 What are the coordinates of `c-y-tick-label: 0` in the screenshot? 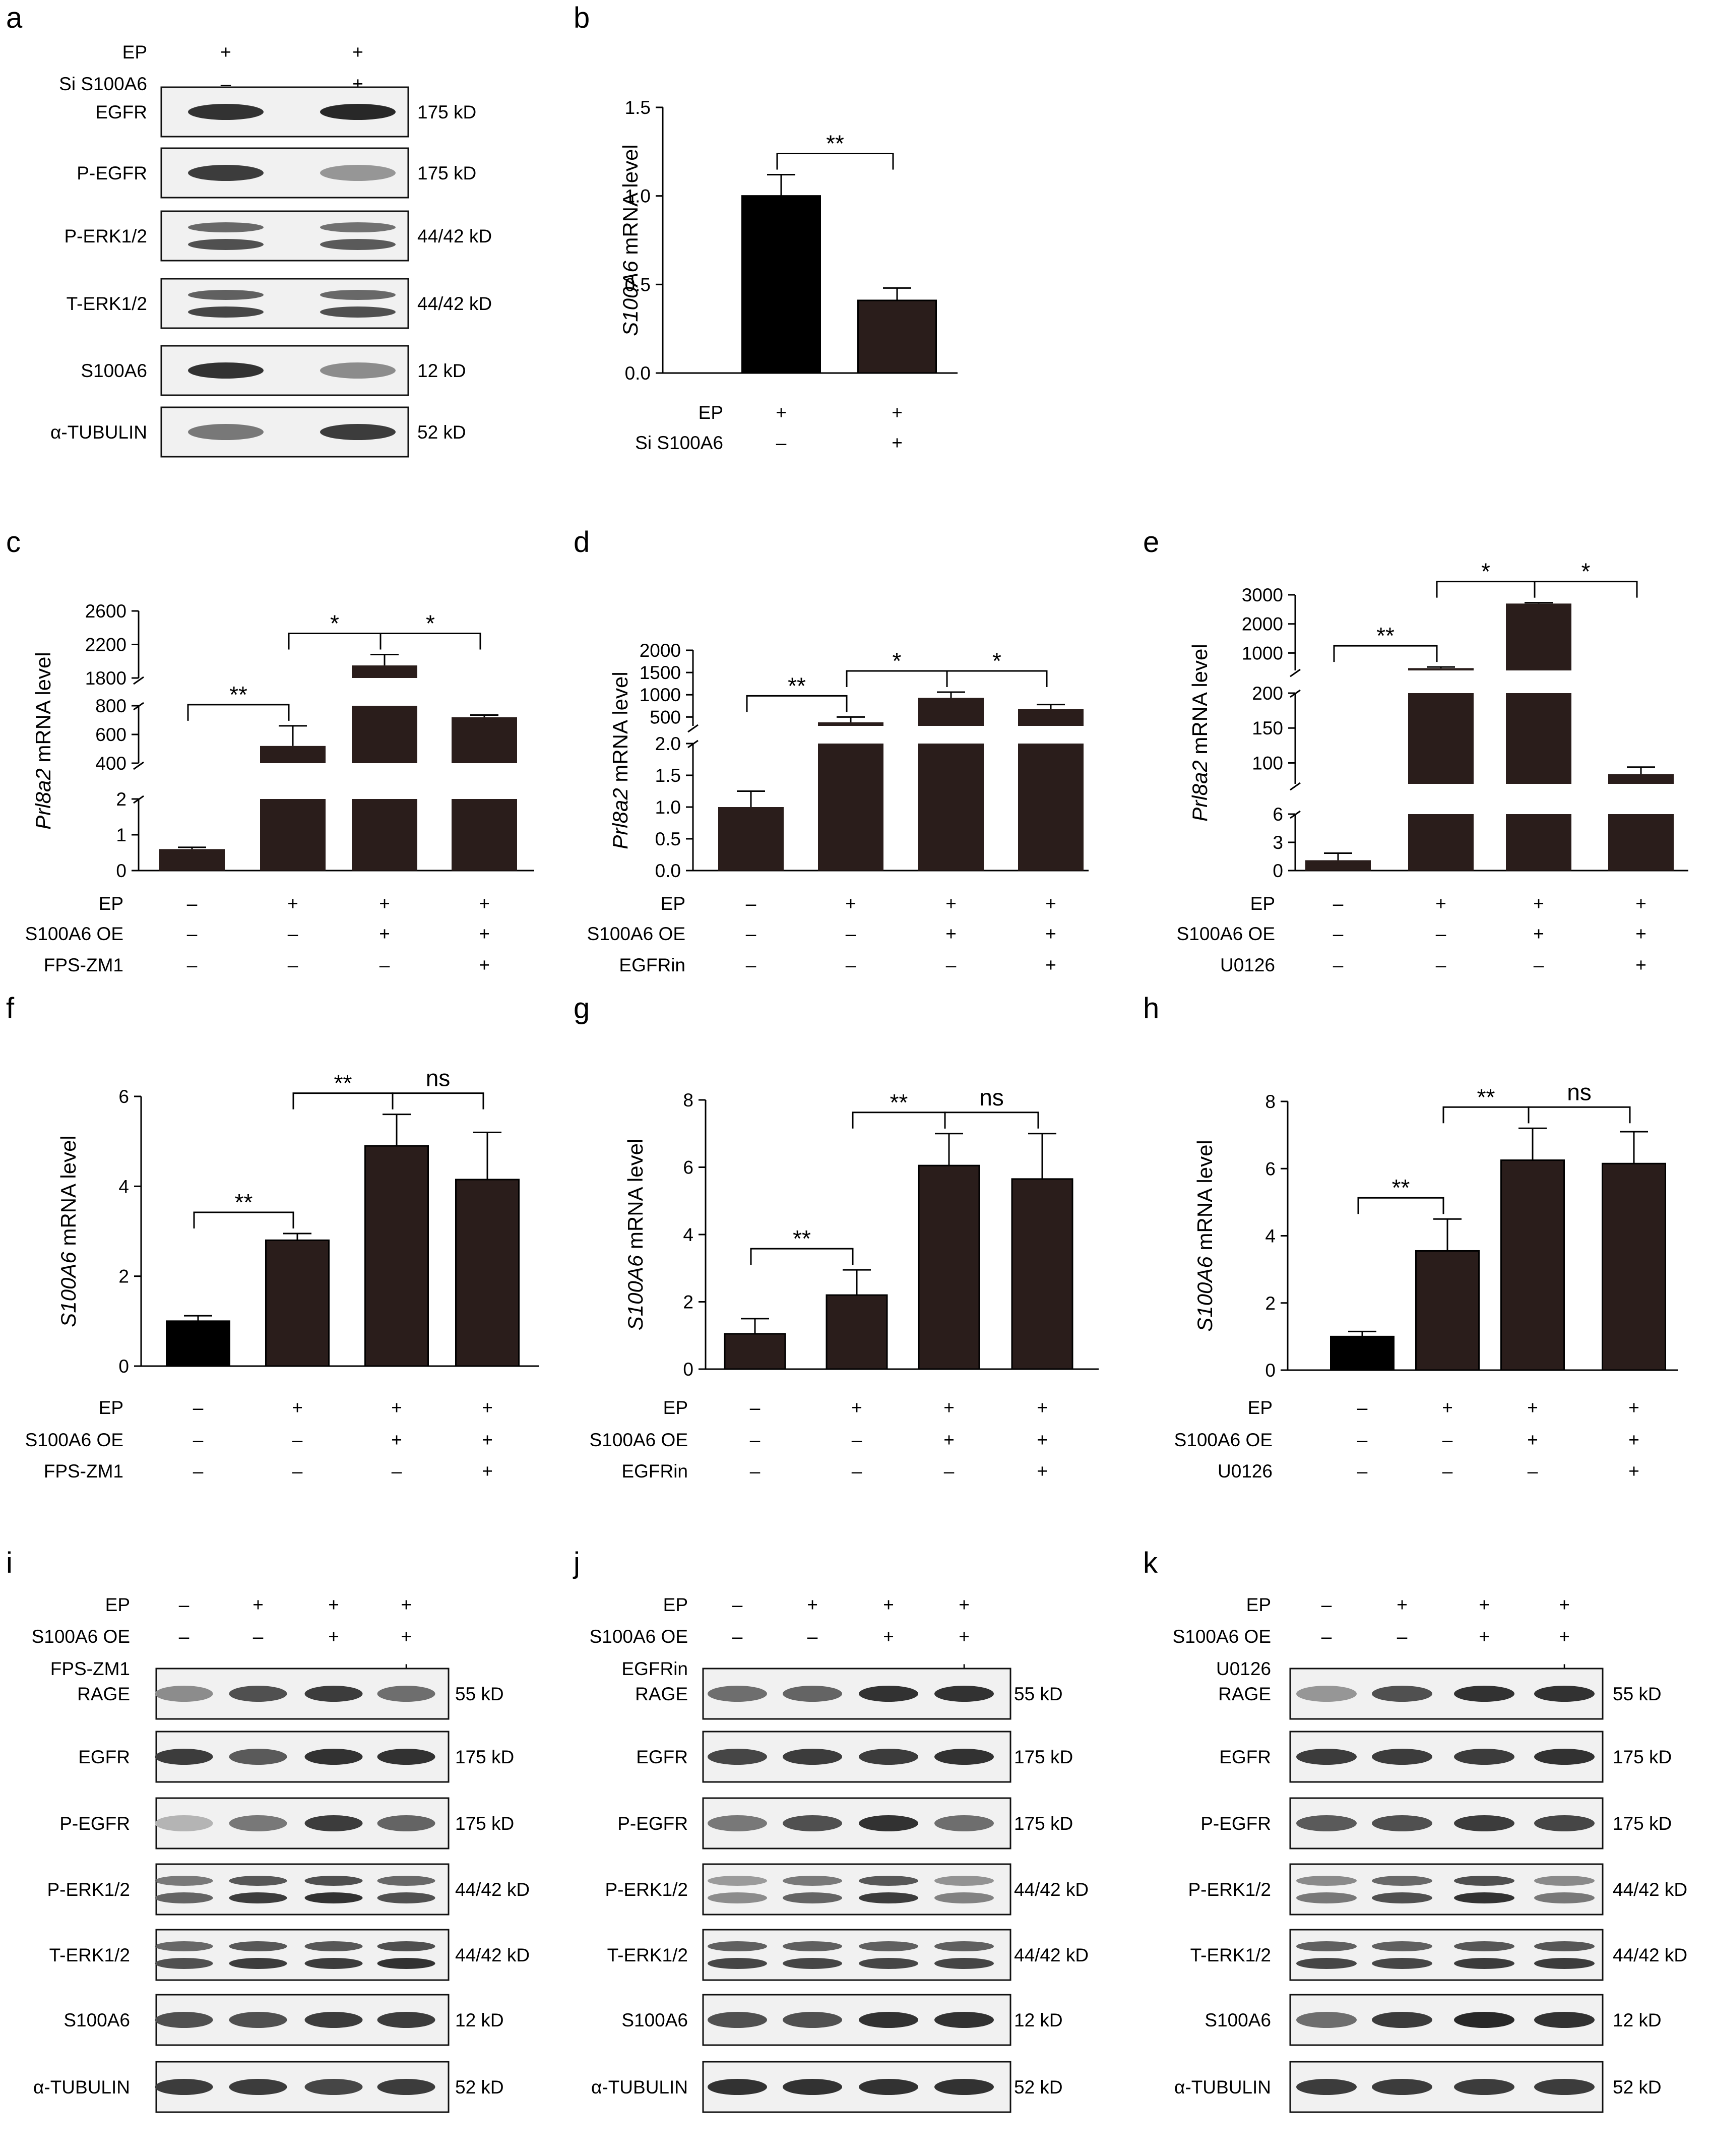 It's located at (121, 870).